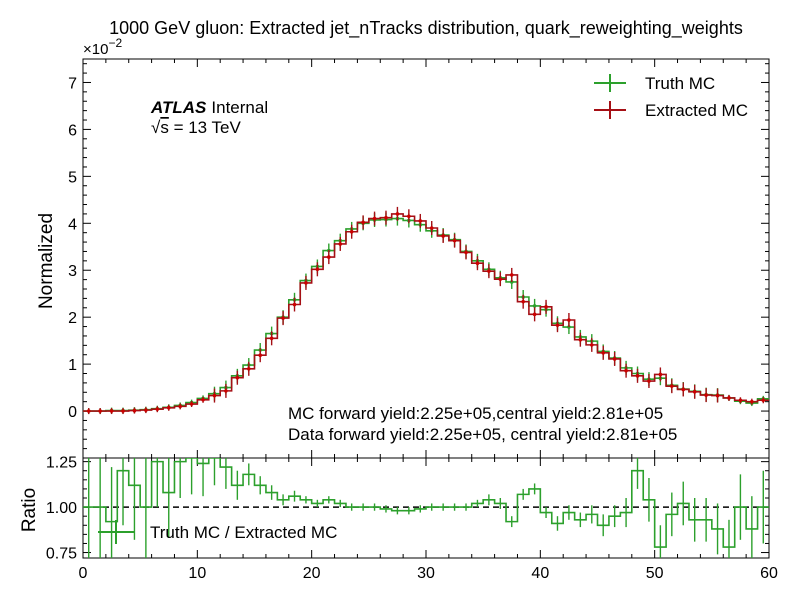 The width and height of the screenshot is (799, 599). What do you see at coordinates (243, 532) in the screenshot?
I see `legend-ratio-text: Truth MC / Extracted MC` at bounding box center [243, 532].